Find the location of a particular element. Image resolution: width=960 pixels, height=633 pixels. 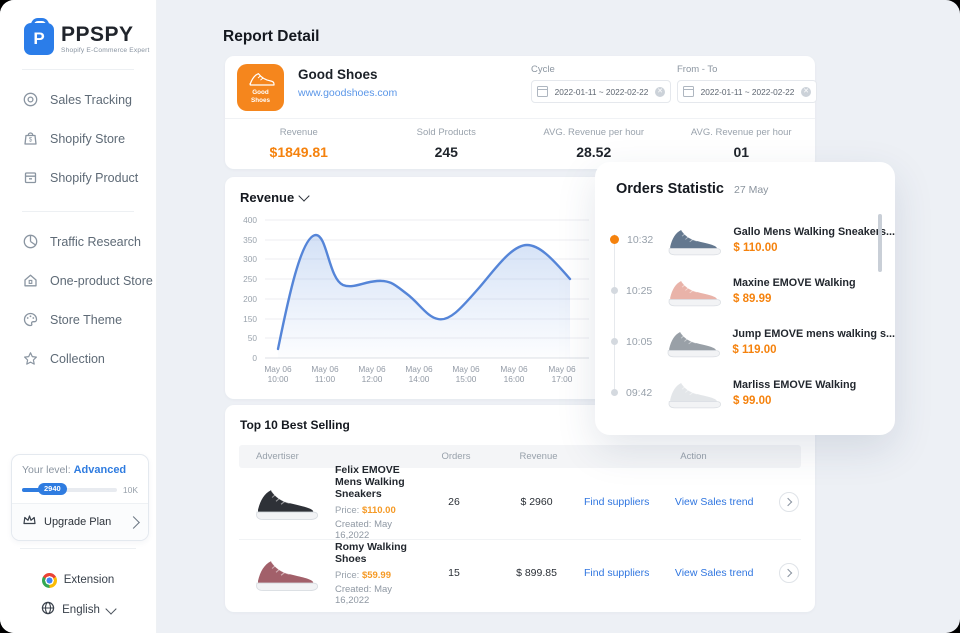

sidebar-item-sales-tracking: Sales Tracking is located at coordinates (89, 99).